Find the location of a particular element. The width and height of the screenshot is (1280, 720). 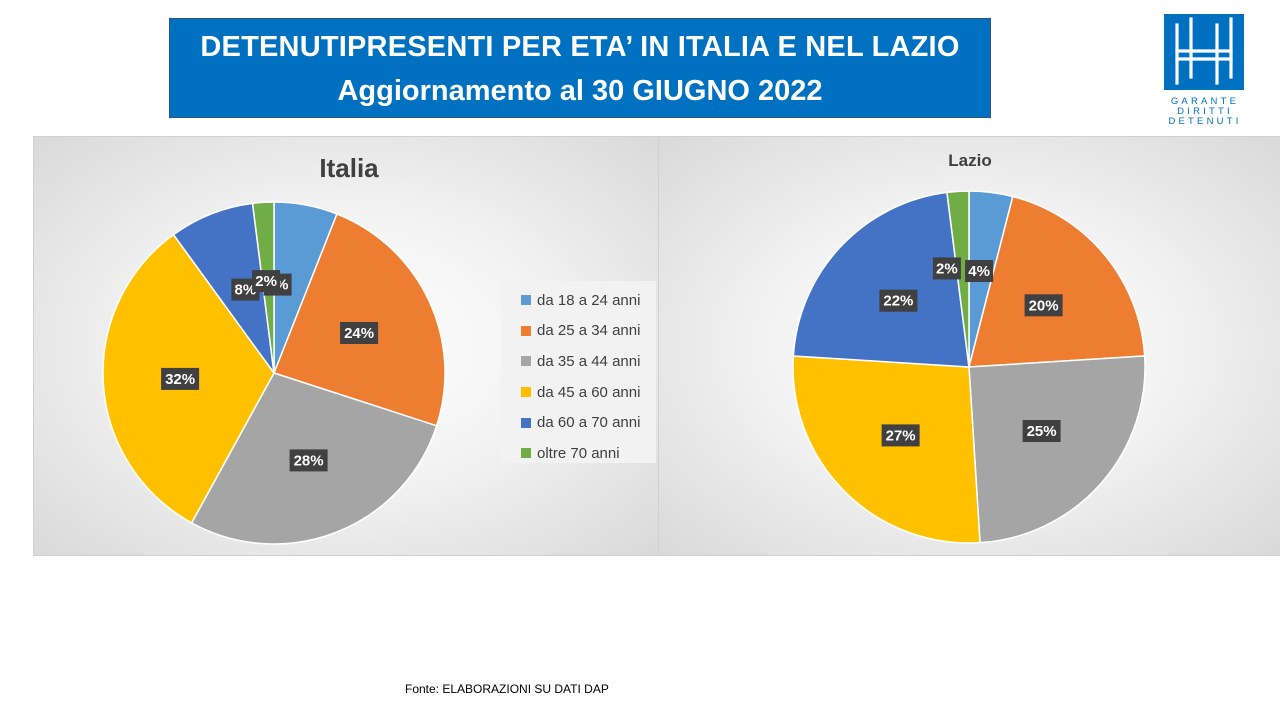

data-label: 24% is located at coordinates (359, 333).